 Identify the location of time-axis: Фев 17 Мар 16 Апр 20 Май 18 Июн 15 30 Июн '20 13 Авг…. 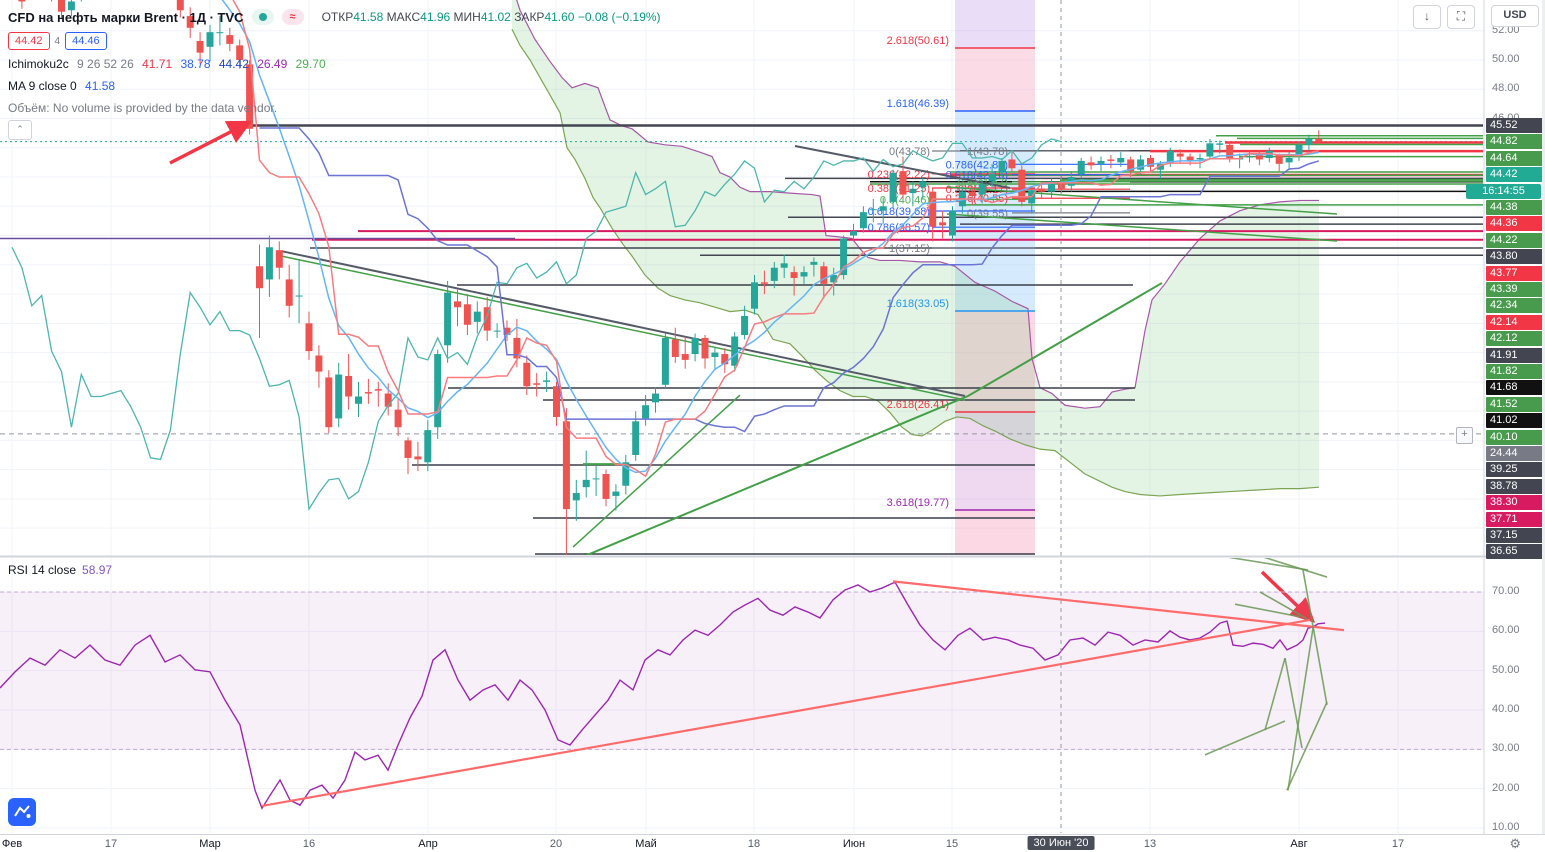
(772, 843).